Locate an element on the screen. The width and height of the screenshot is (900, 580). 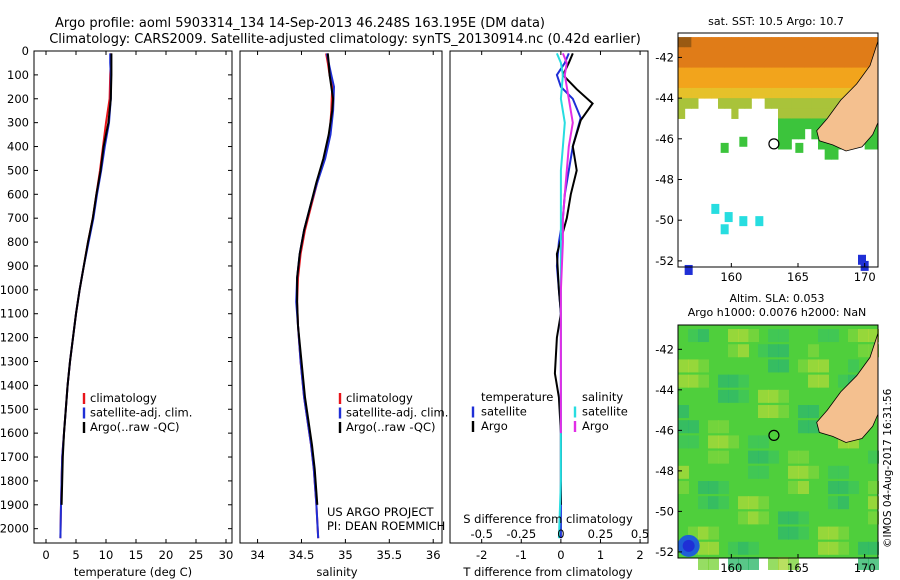
x-tick-label: 5 is located at coordinates (75, 555).